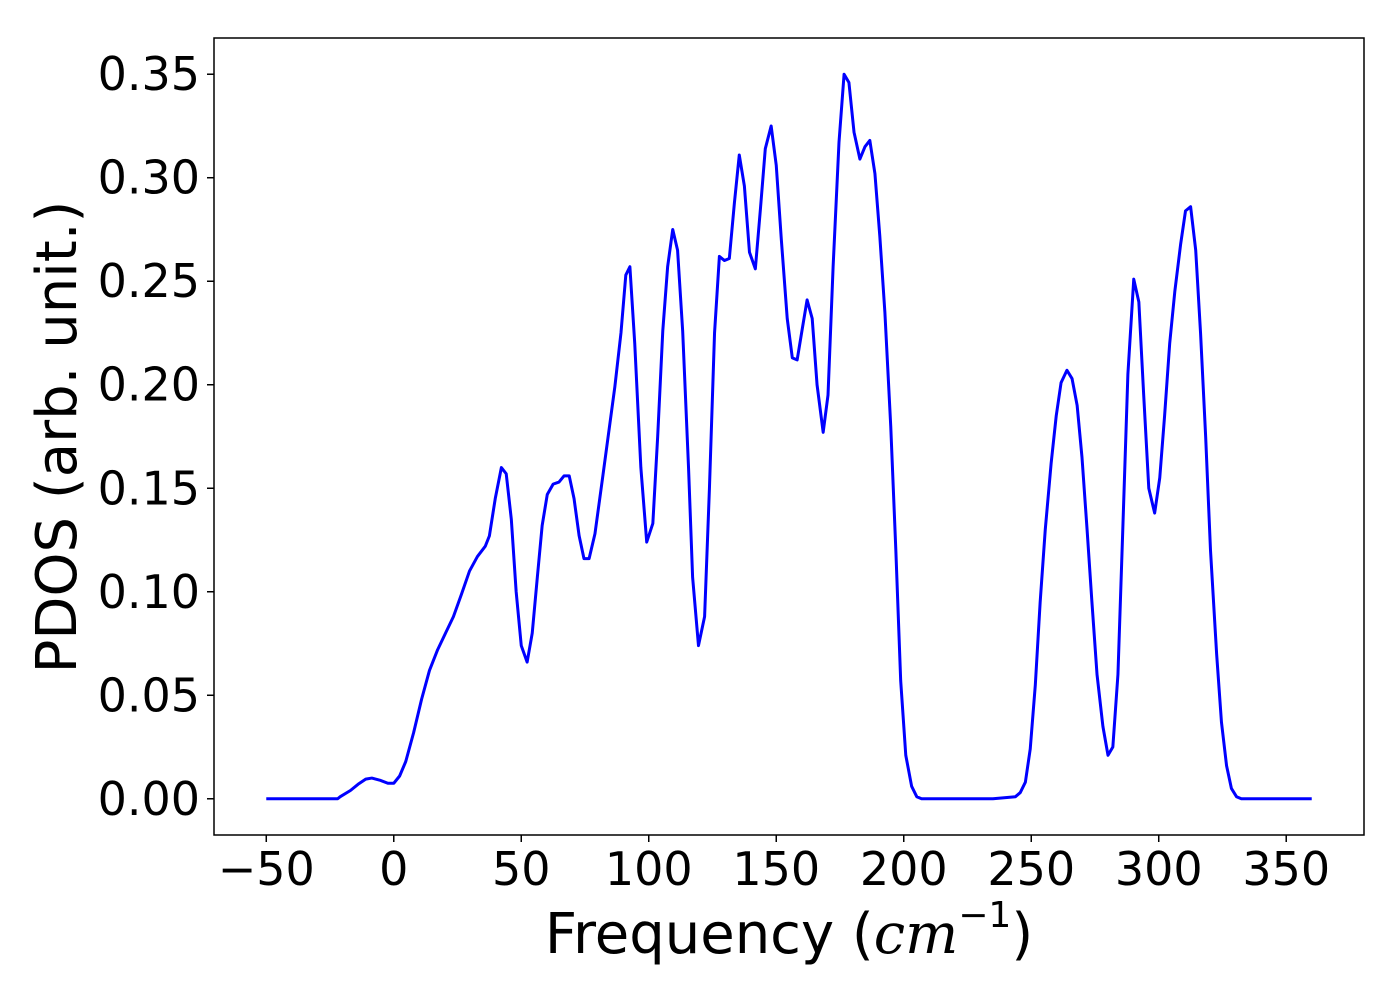 The height and width of the screenshot is (1000, 1400). What do you see at coordinates (149, 592) in the screenshot?
I see `y-tick-label: 0.10` at bounding box center [149, 592].